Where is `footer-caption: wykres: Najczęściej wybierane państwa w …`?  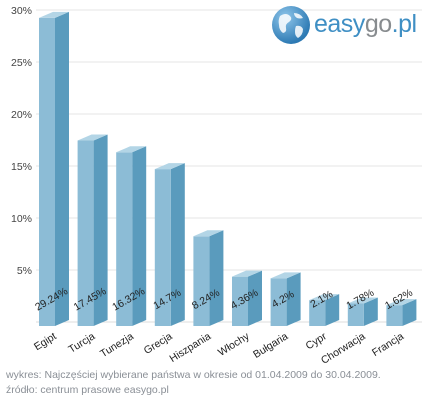 footer-caption: wykres: Najczęściej wybierane państwa w … is located at coordinates (193, 375).